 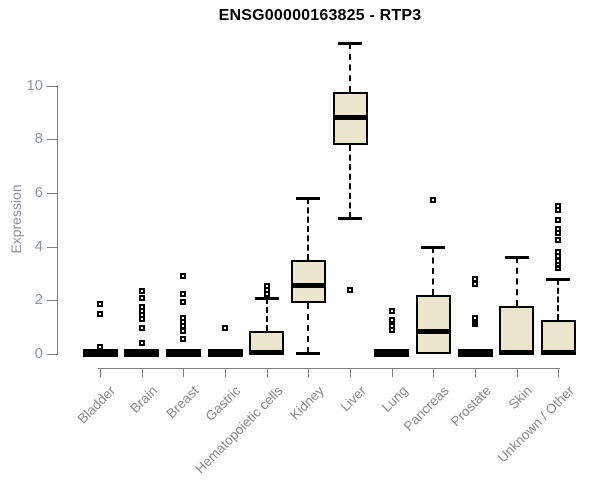 What do you see at coordinates (38, 139) in the screenshot?
I see `y-tick-label: 8` at bounding box center [38, 139].